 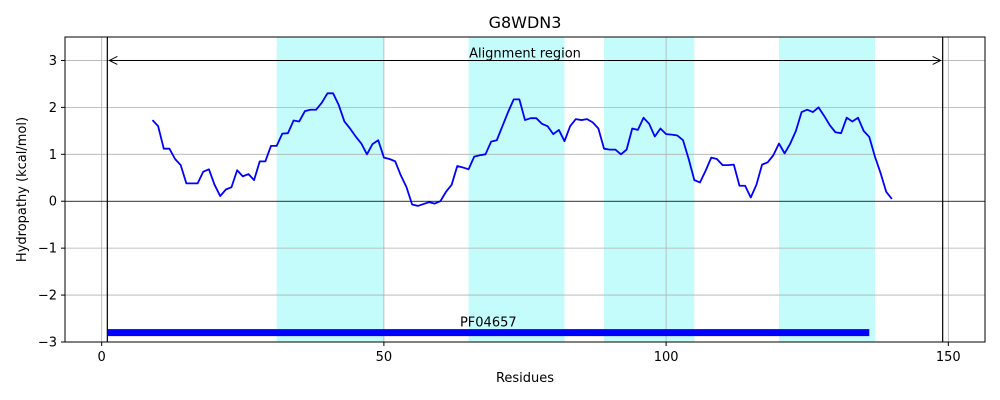 What do you see at coordinates (525, 53) in the screenshot?
I see `alignment-region-label: Alignment region` at bounding box center [525, 53].